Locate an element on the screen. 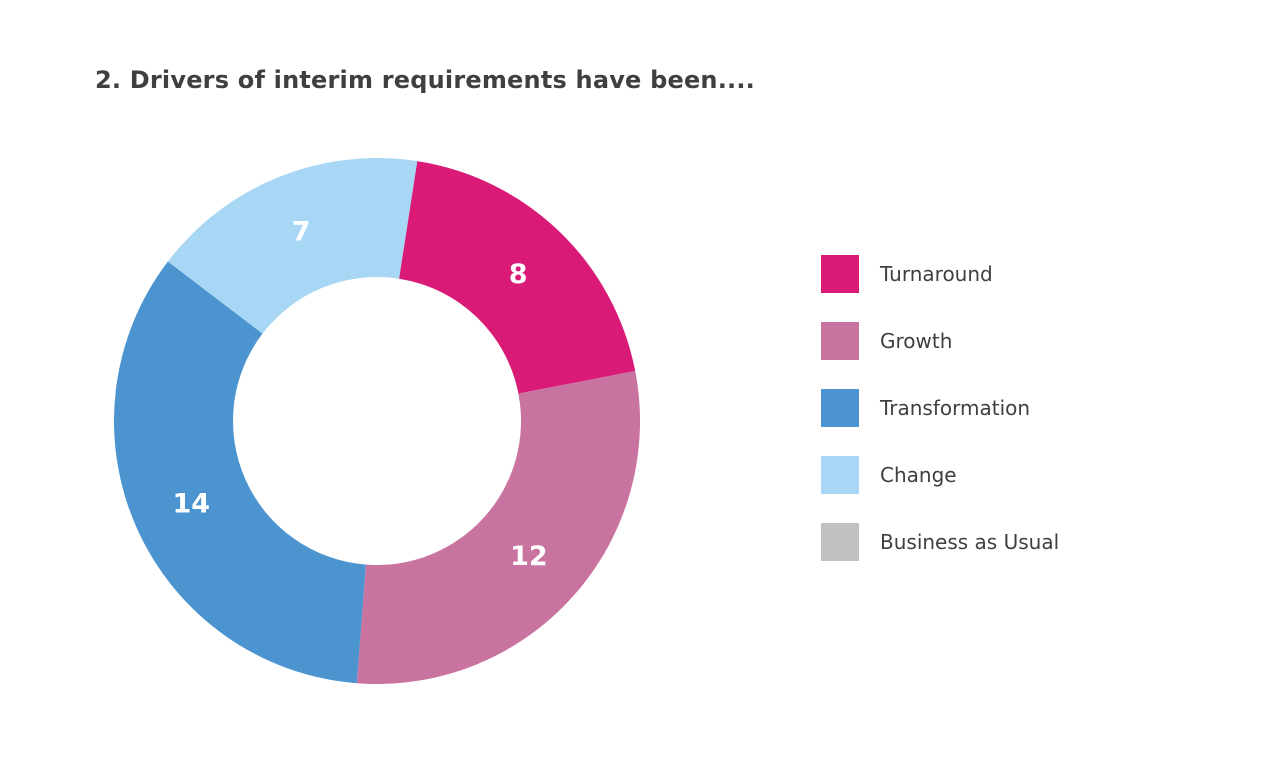 The height and width of the screenshot is (769, 1280). legend-label-change: Change is located at coordinates (918, 475).